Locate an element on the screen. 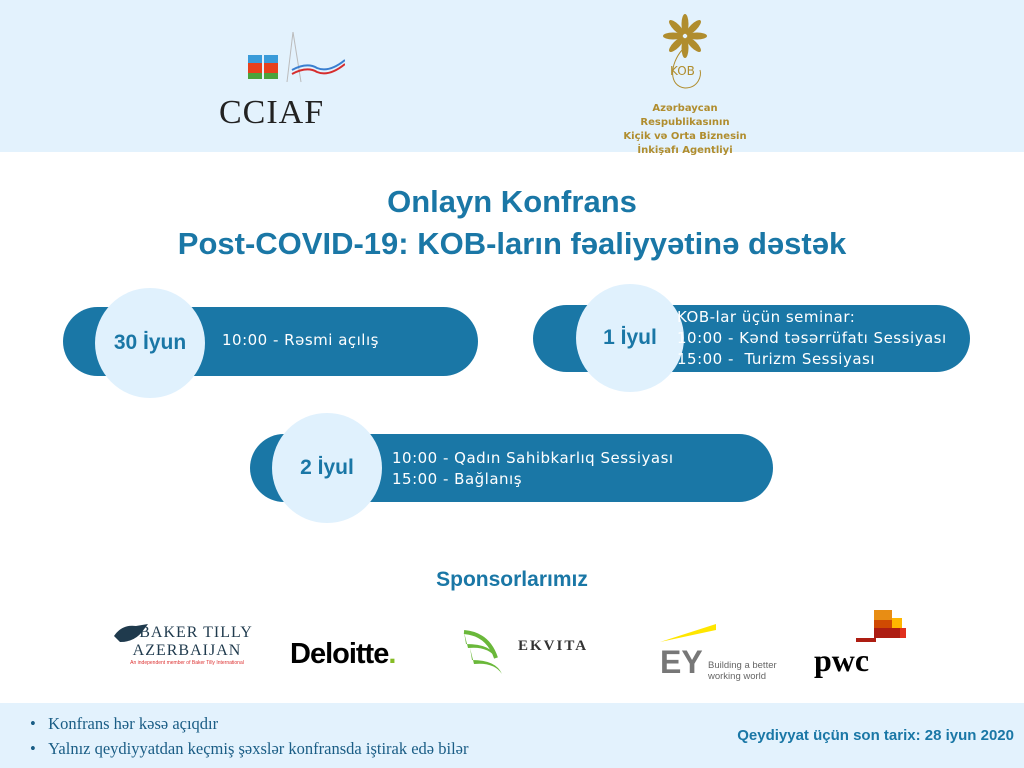  kob-line: Kiçik və Orta Biznesin is located at coordinates (685, 136).